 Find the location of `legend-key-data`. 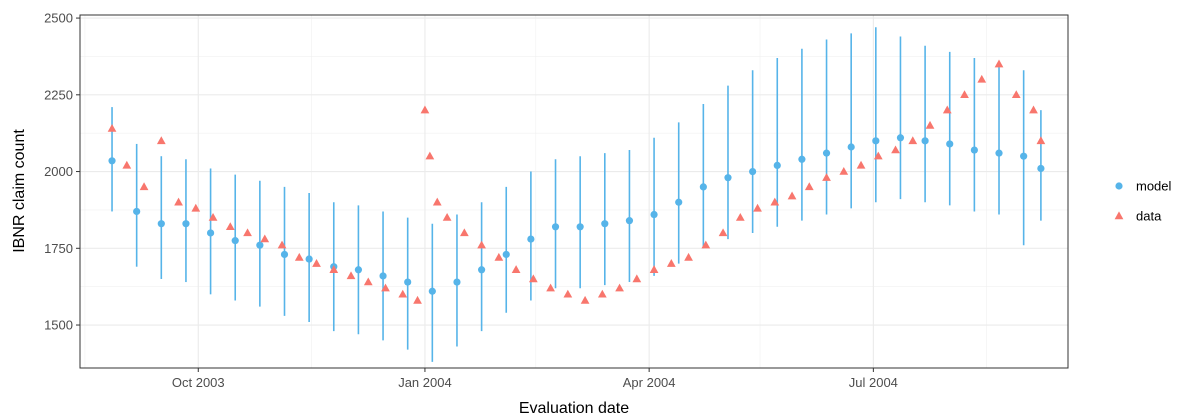

legend-key-data is located at coordinates (1119, 215).